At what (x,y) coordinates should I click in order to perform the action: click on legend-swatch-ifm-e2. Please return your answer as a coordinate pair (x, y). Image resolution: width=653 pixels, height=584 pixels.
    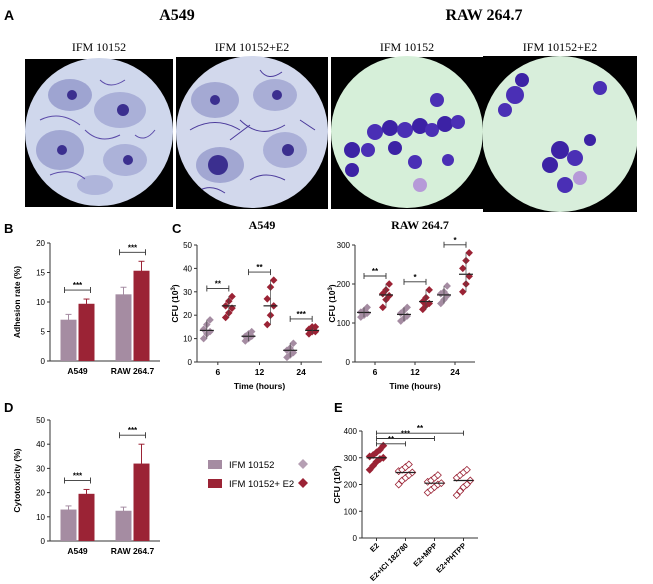
    Looking at the image, I should click on (215, 483).